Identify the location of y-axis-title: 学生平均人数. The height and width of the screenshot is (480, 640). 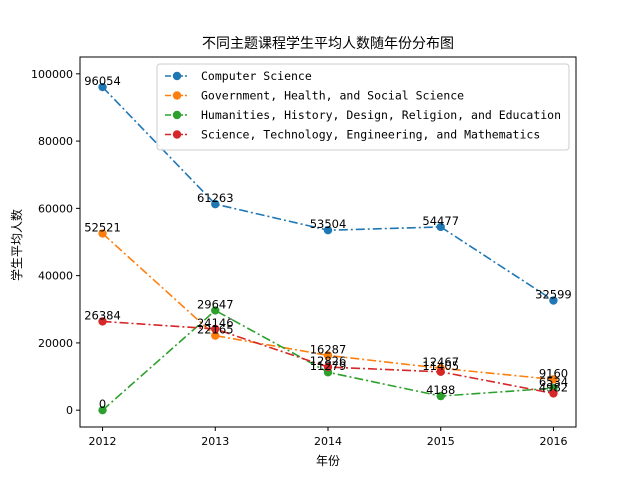
(16, 245).